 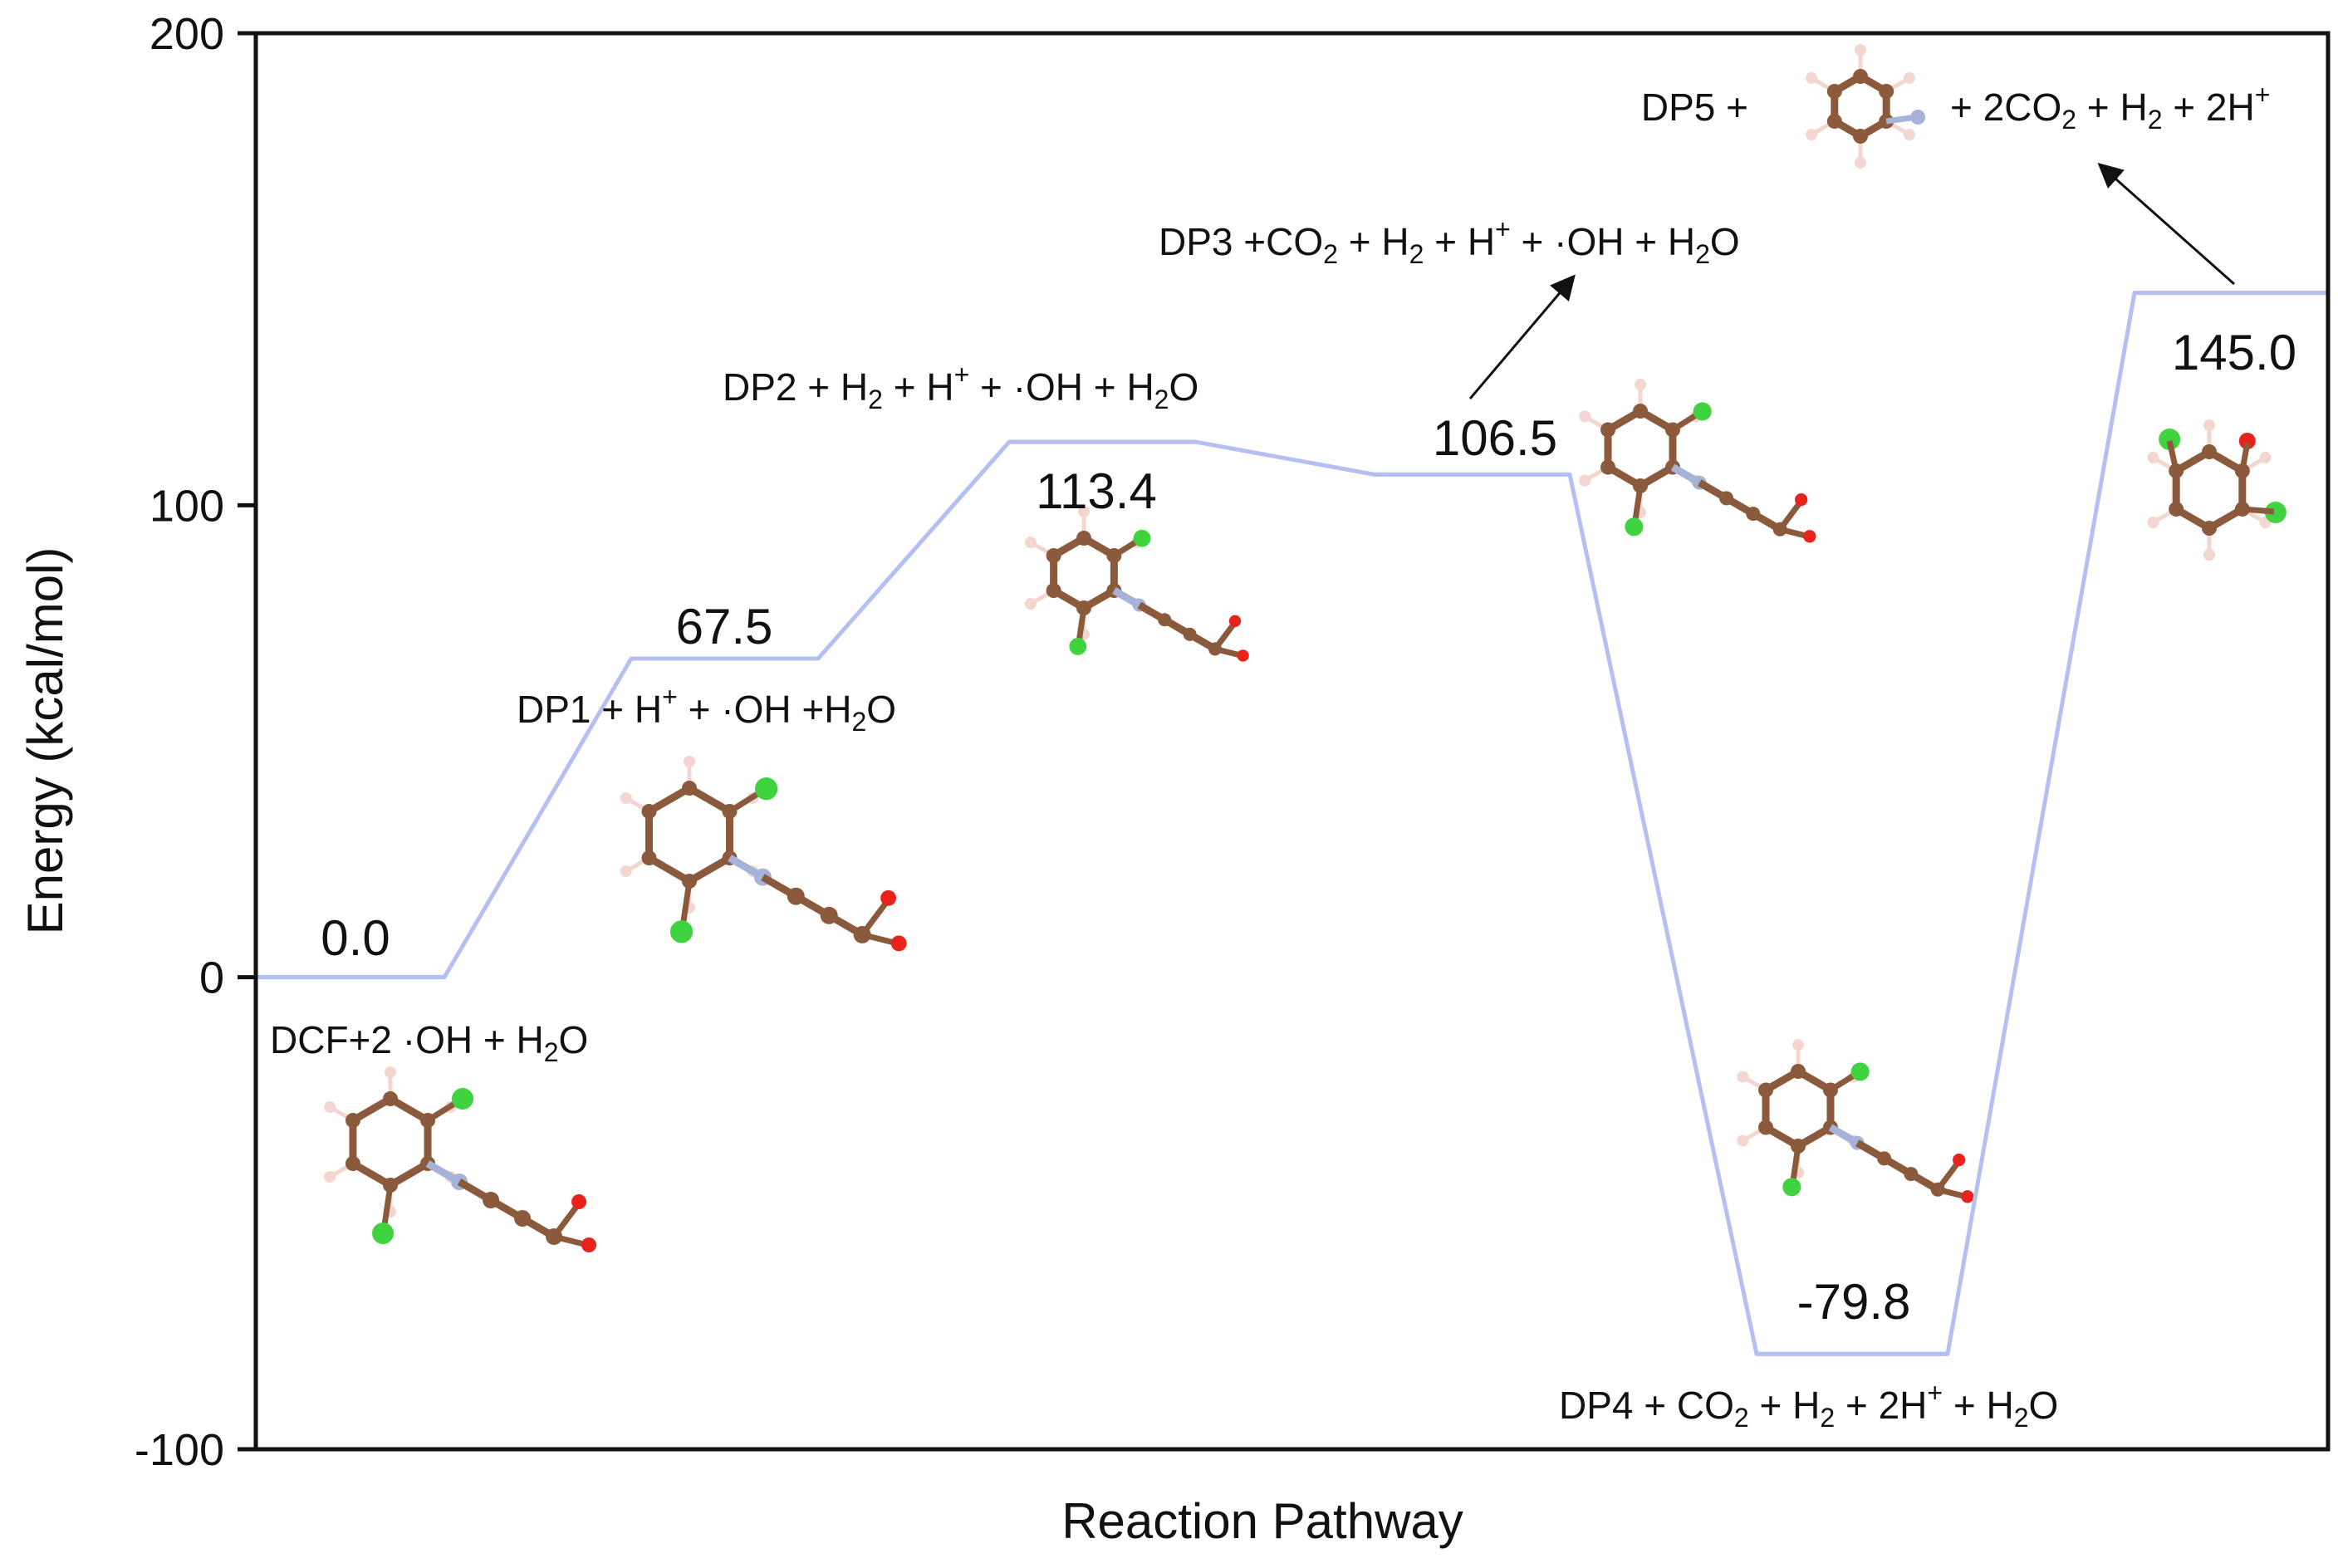 I want to click on molecule-dp3, so click(x=1697, y=461).